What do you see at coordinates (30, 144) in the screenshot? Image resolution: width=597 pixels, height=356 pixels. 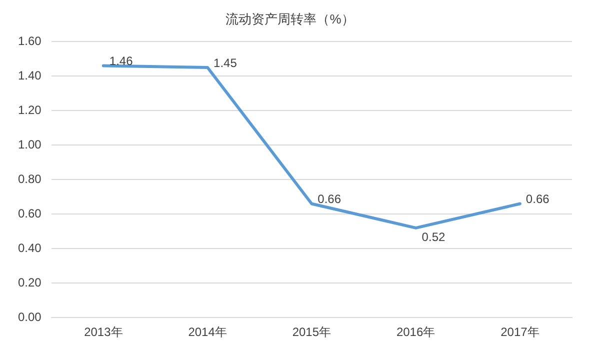 I see `y-tick-label: 1.00` at bounding box center [30, 144].